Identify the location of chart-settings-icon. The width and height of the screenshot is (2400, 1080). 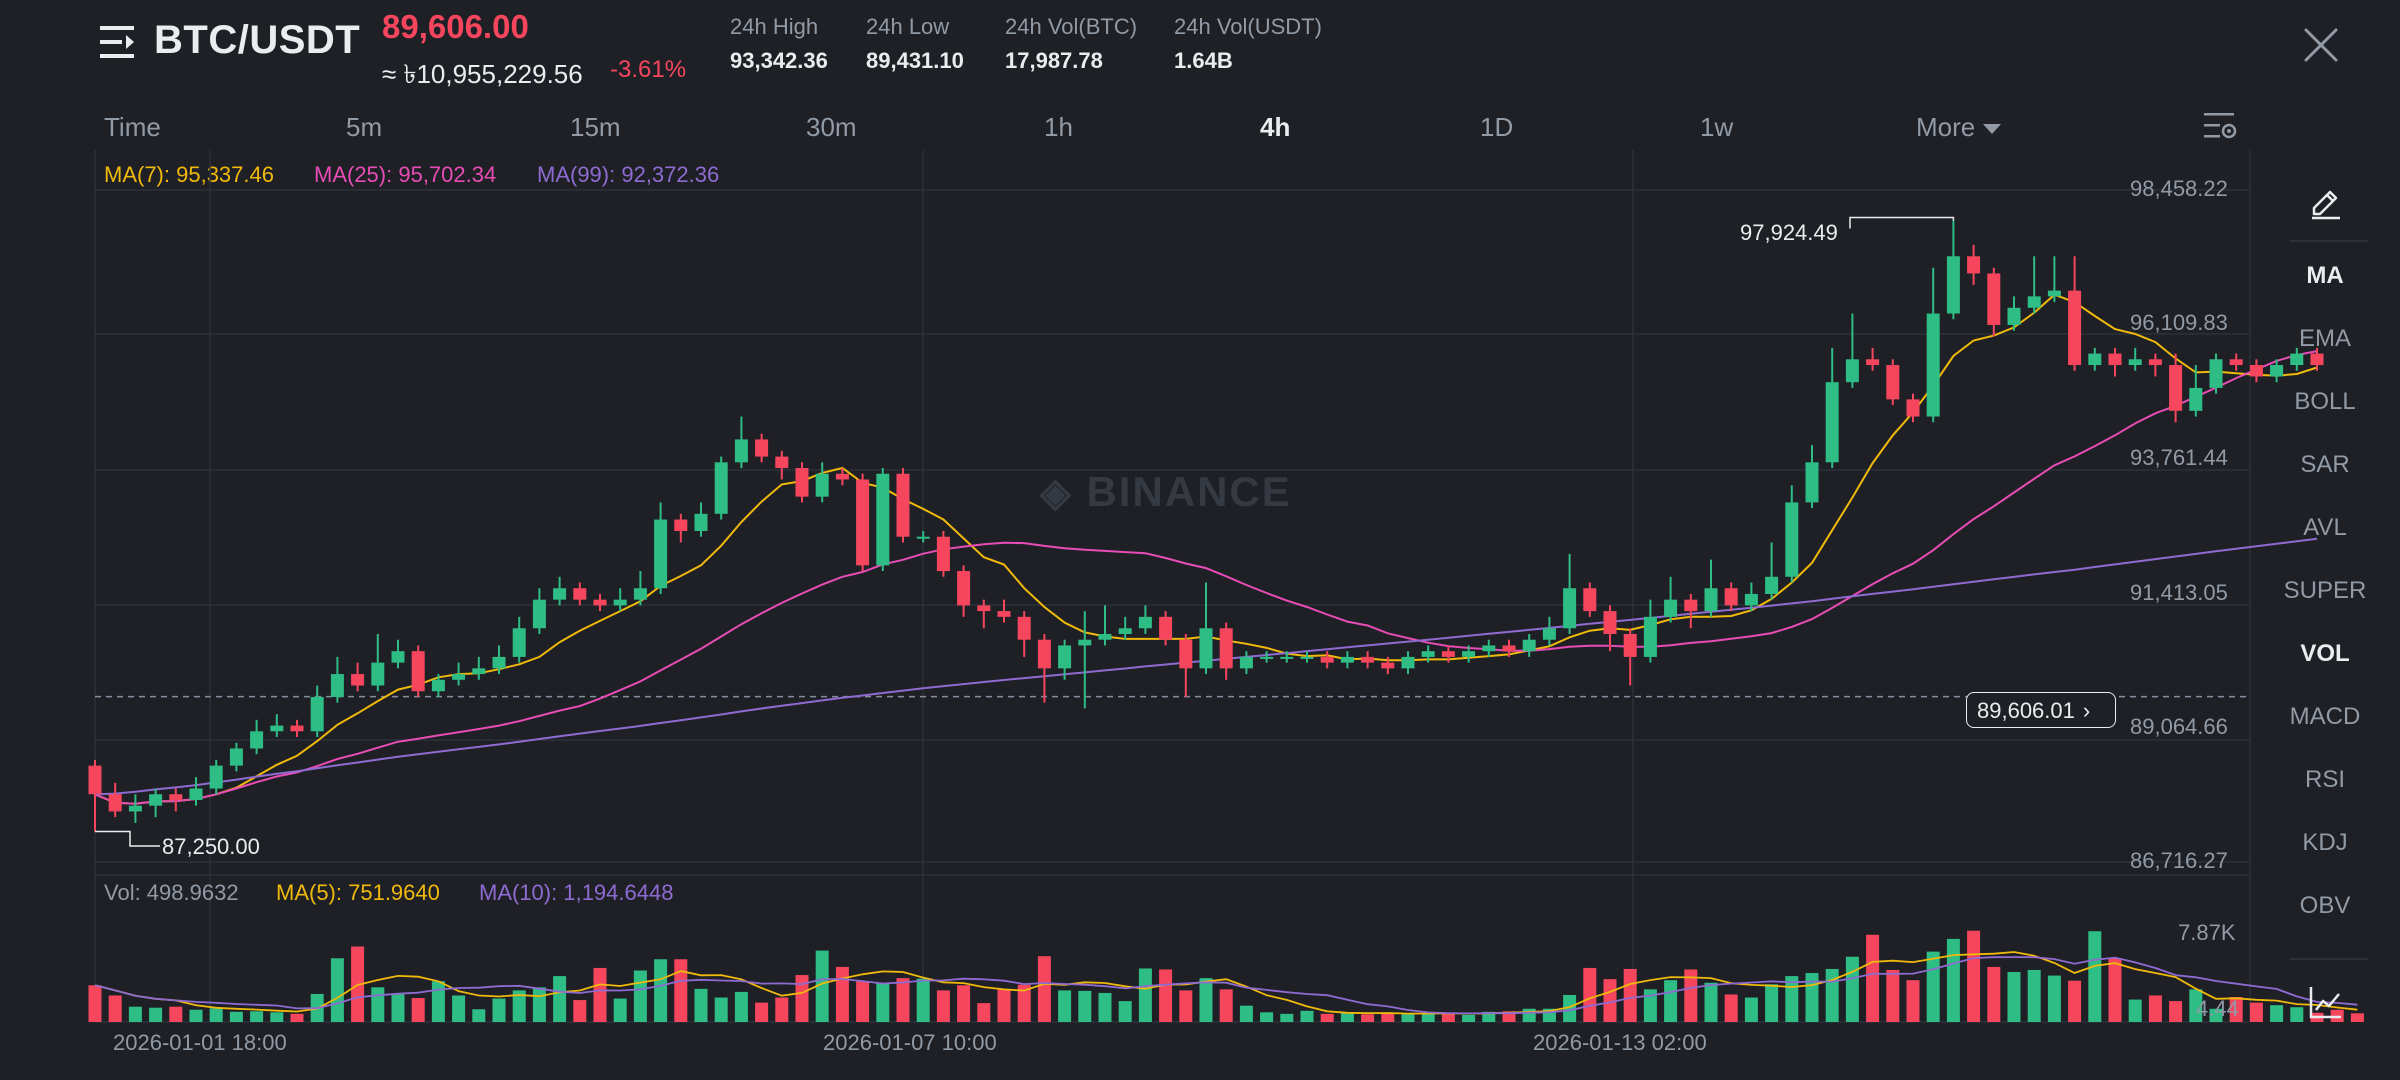
(2220, 126).